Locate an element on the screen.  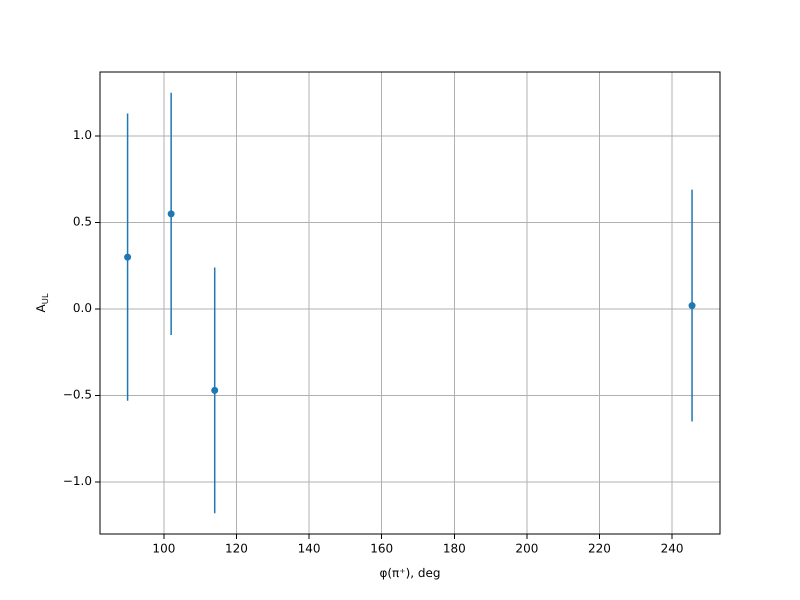
y-tick-label: −1.0 is located at coordinates (77, 481).